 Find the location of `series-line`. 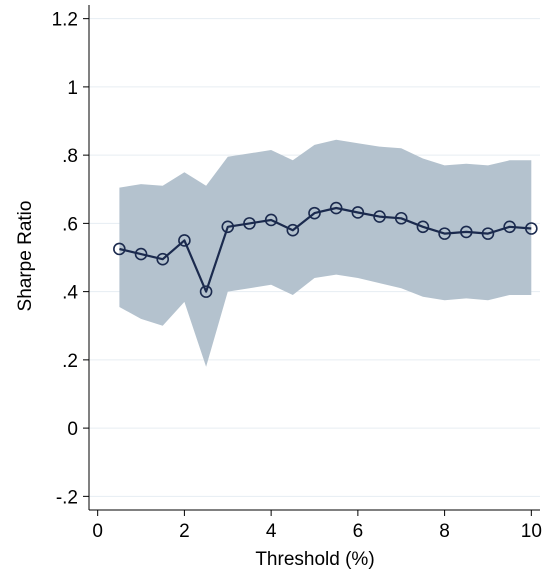

series-line is located at coordinates (325, 249).